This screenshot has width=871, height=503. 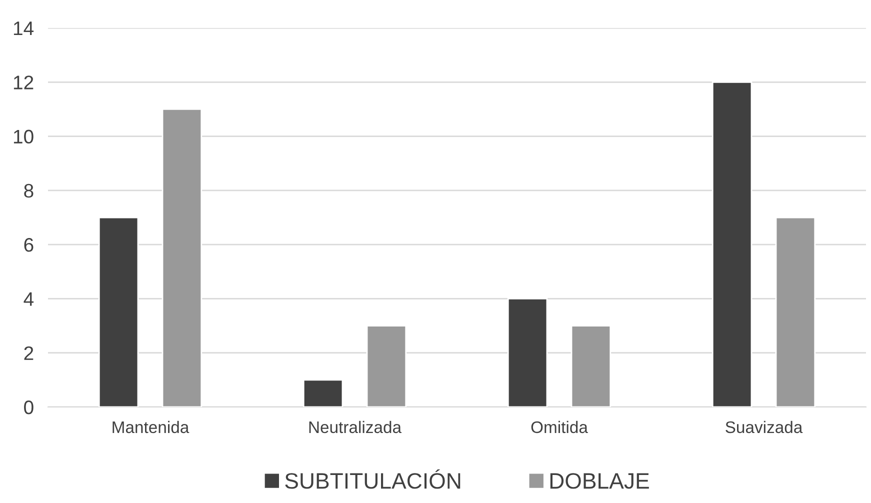 What do you see at coordinates (24, 83) in the screenshot?
I see `y-tick-label: 12` at bounding box center [24, 83].